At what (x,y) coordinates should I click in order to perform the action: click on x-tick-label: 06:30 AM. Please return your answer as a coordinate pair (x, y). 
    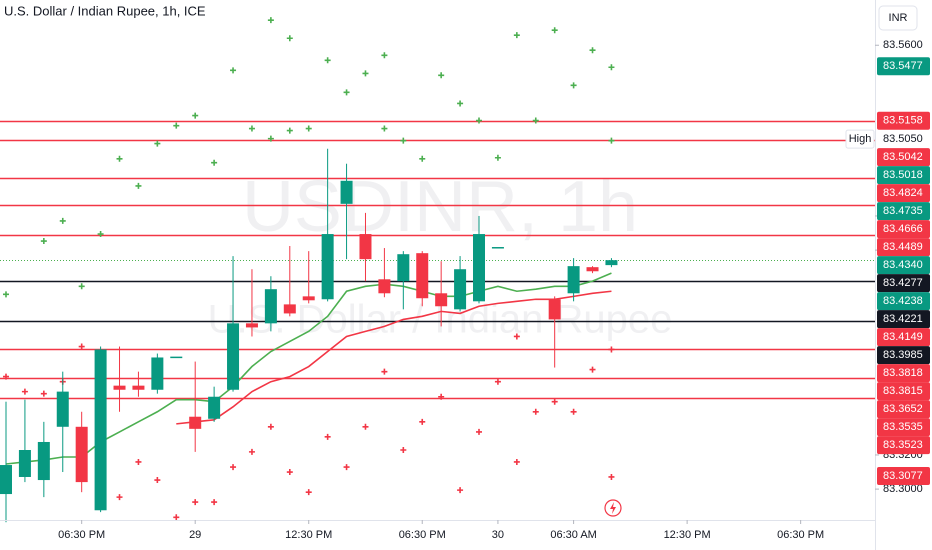
    Looking at the image, I should click on (573, 535).